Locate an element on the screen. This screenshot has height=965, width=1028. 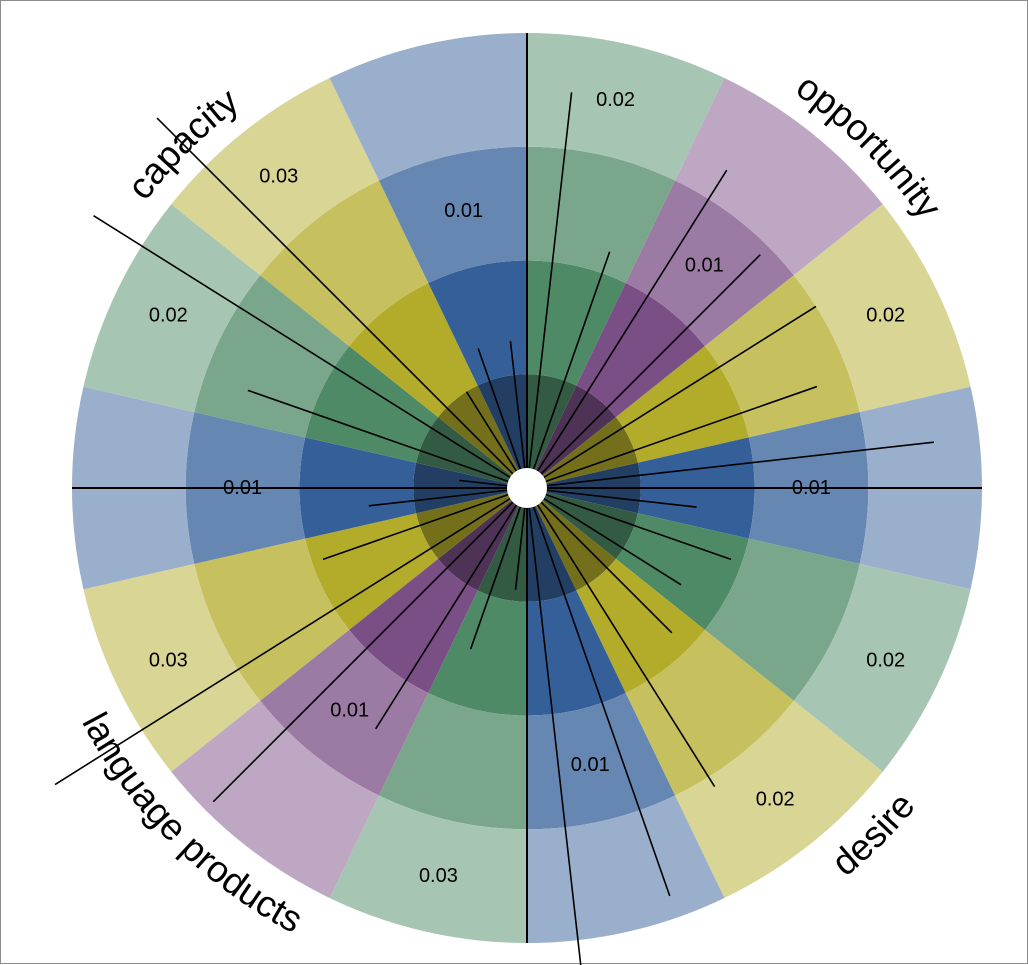
center-hub is located at coordinates (527, 488).